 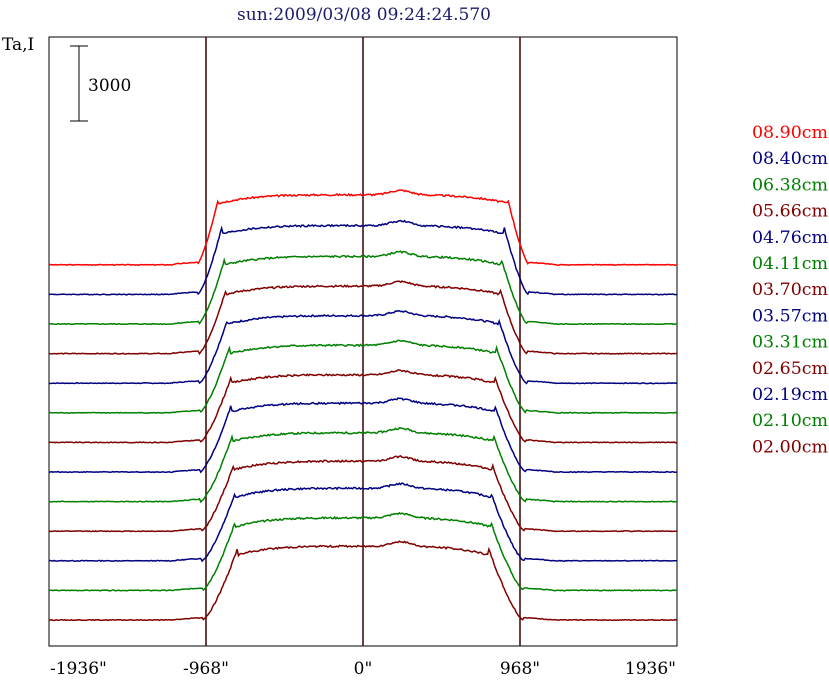 I want to click on x-tick-label: -1936", so click(x=78, y=669).